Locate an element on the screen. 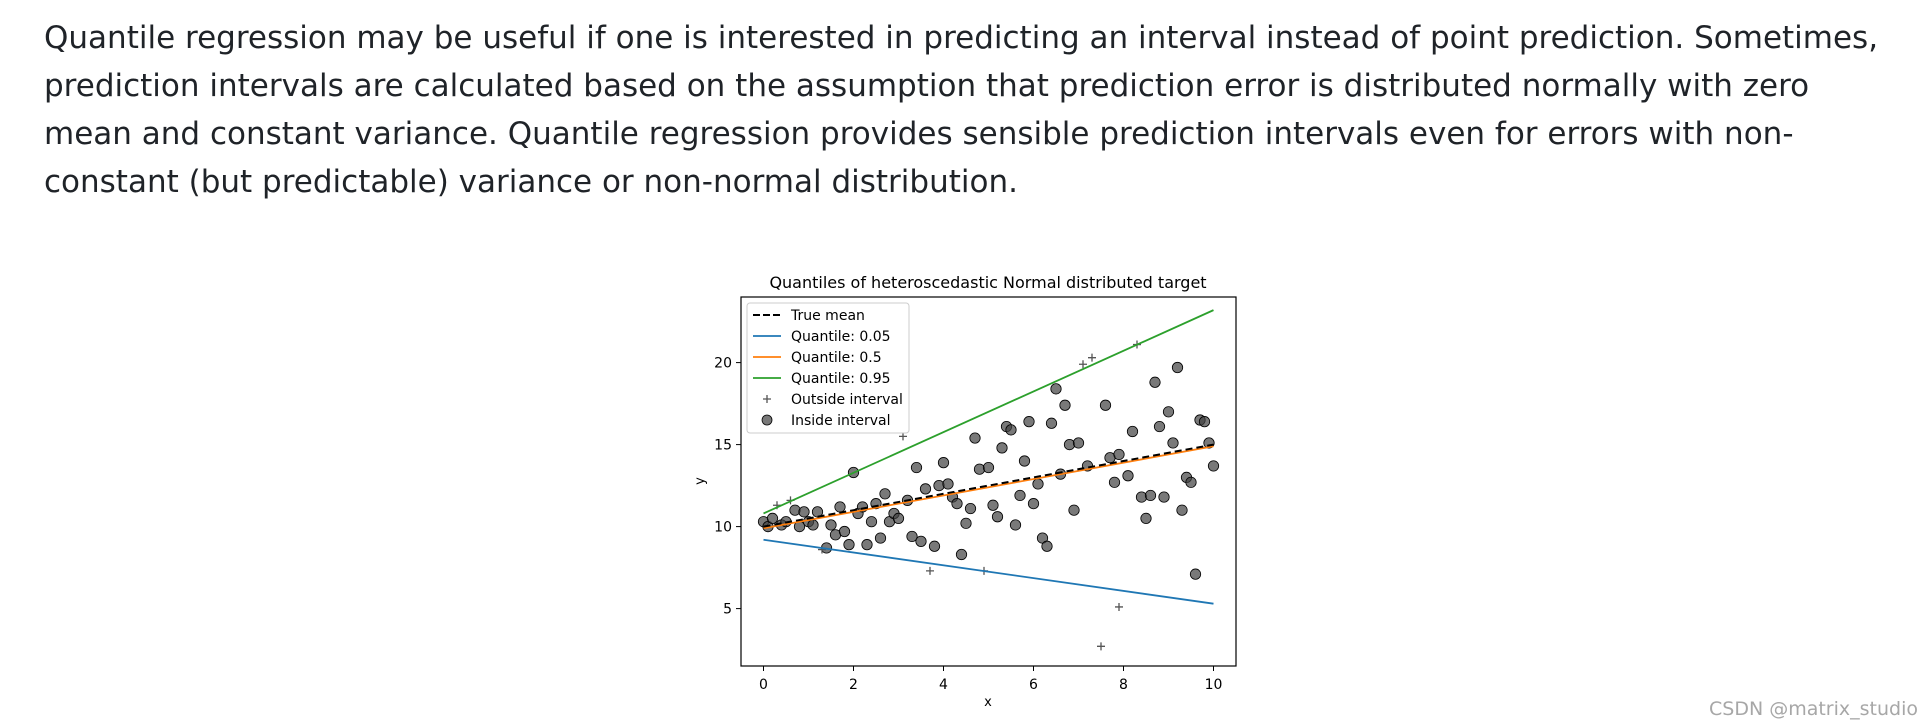 The height and width of the screenshot is (722, 1928). plot-frame is located at coordinates (988, 481).